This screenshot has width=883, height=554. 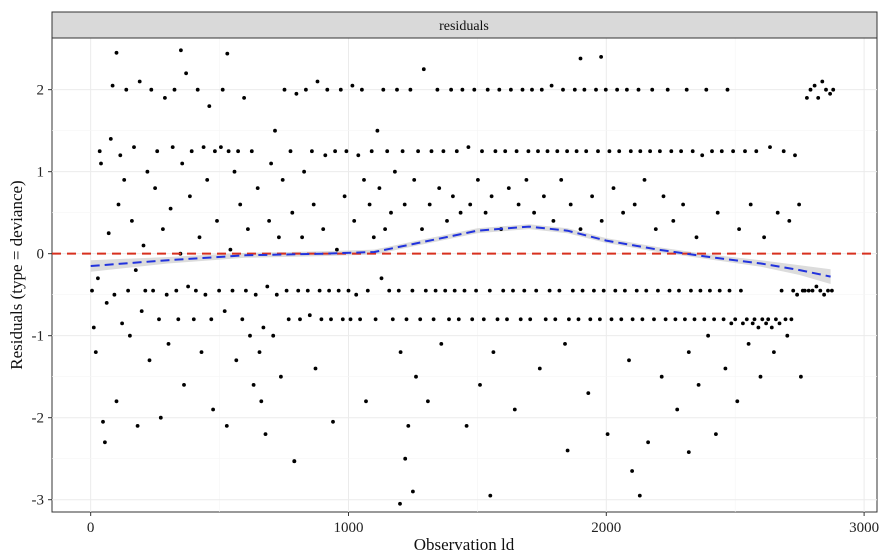 What do you see at coordinates (41, 91) in the screenshot?
I see `y-tick-label: 2` at bounding box center [41, 91].